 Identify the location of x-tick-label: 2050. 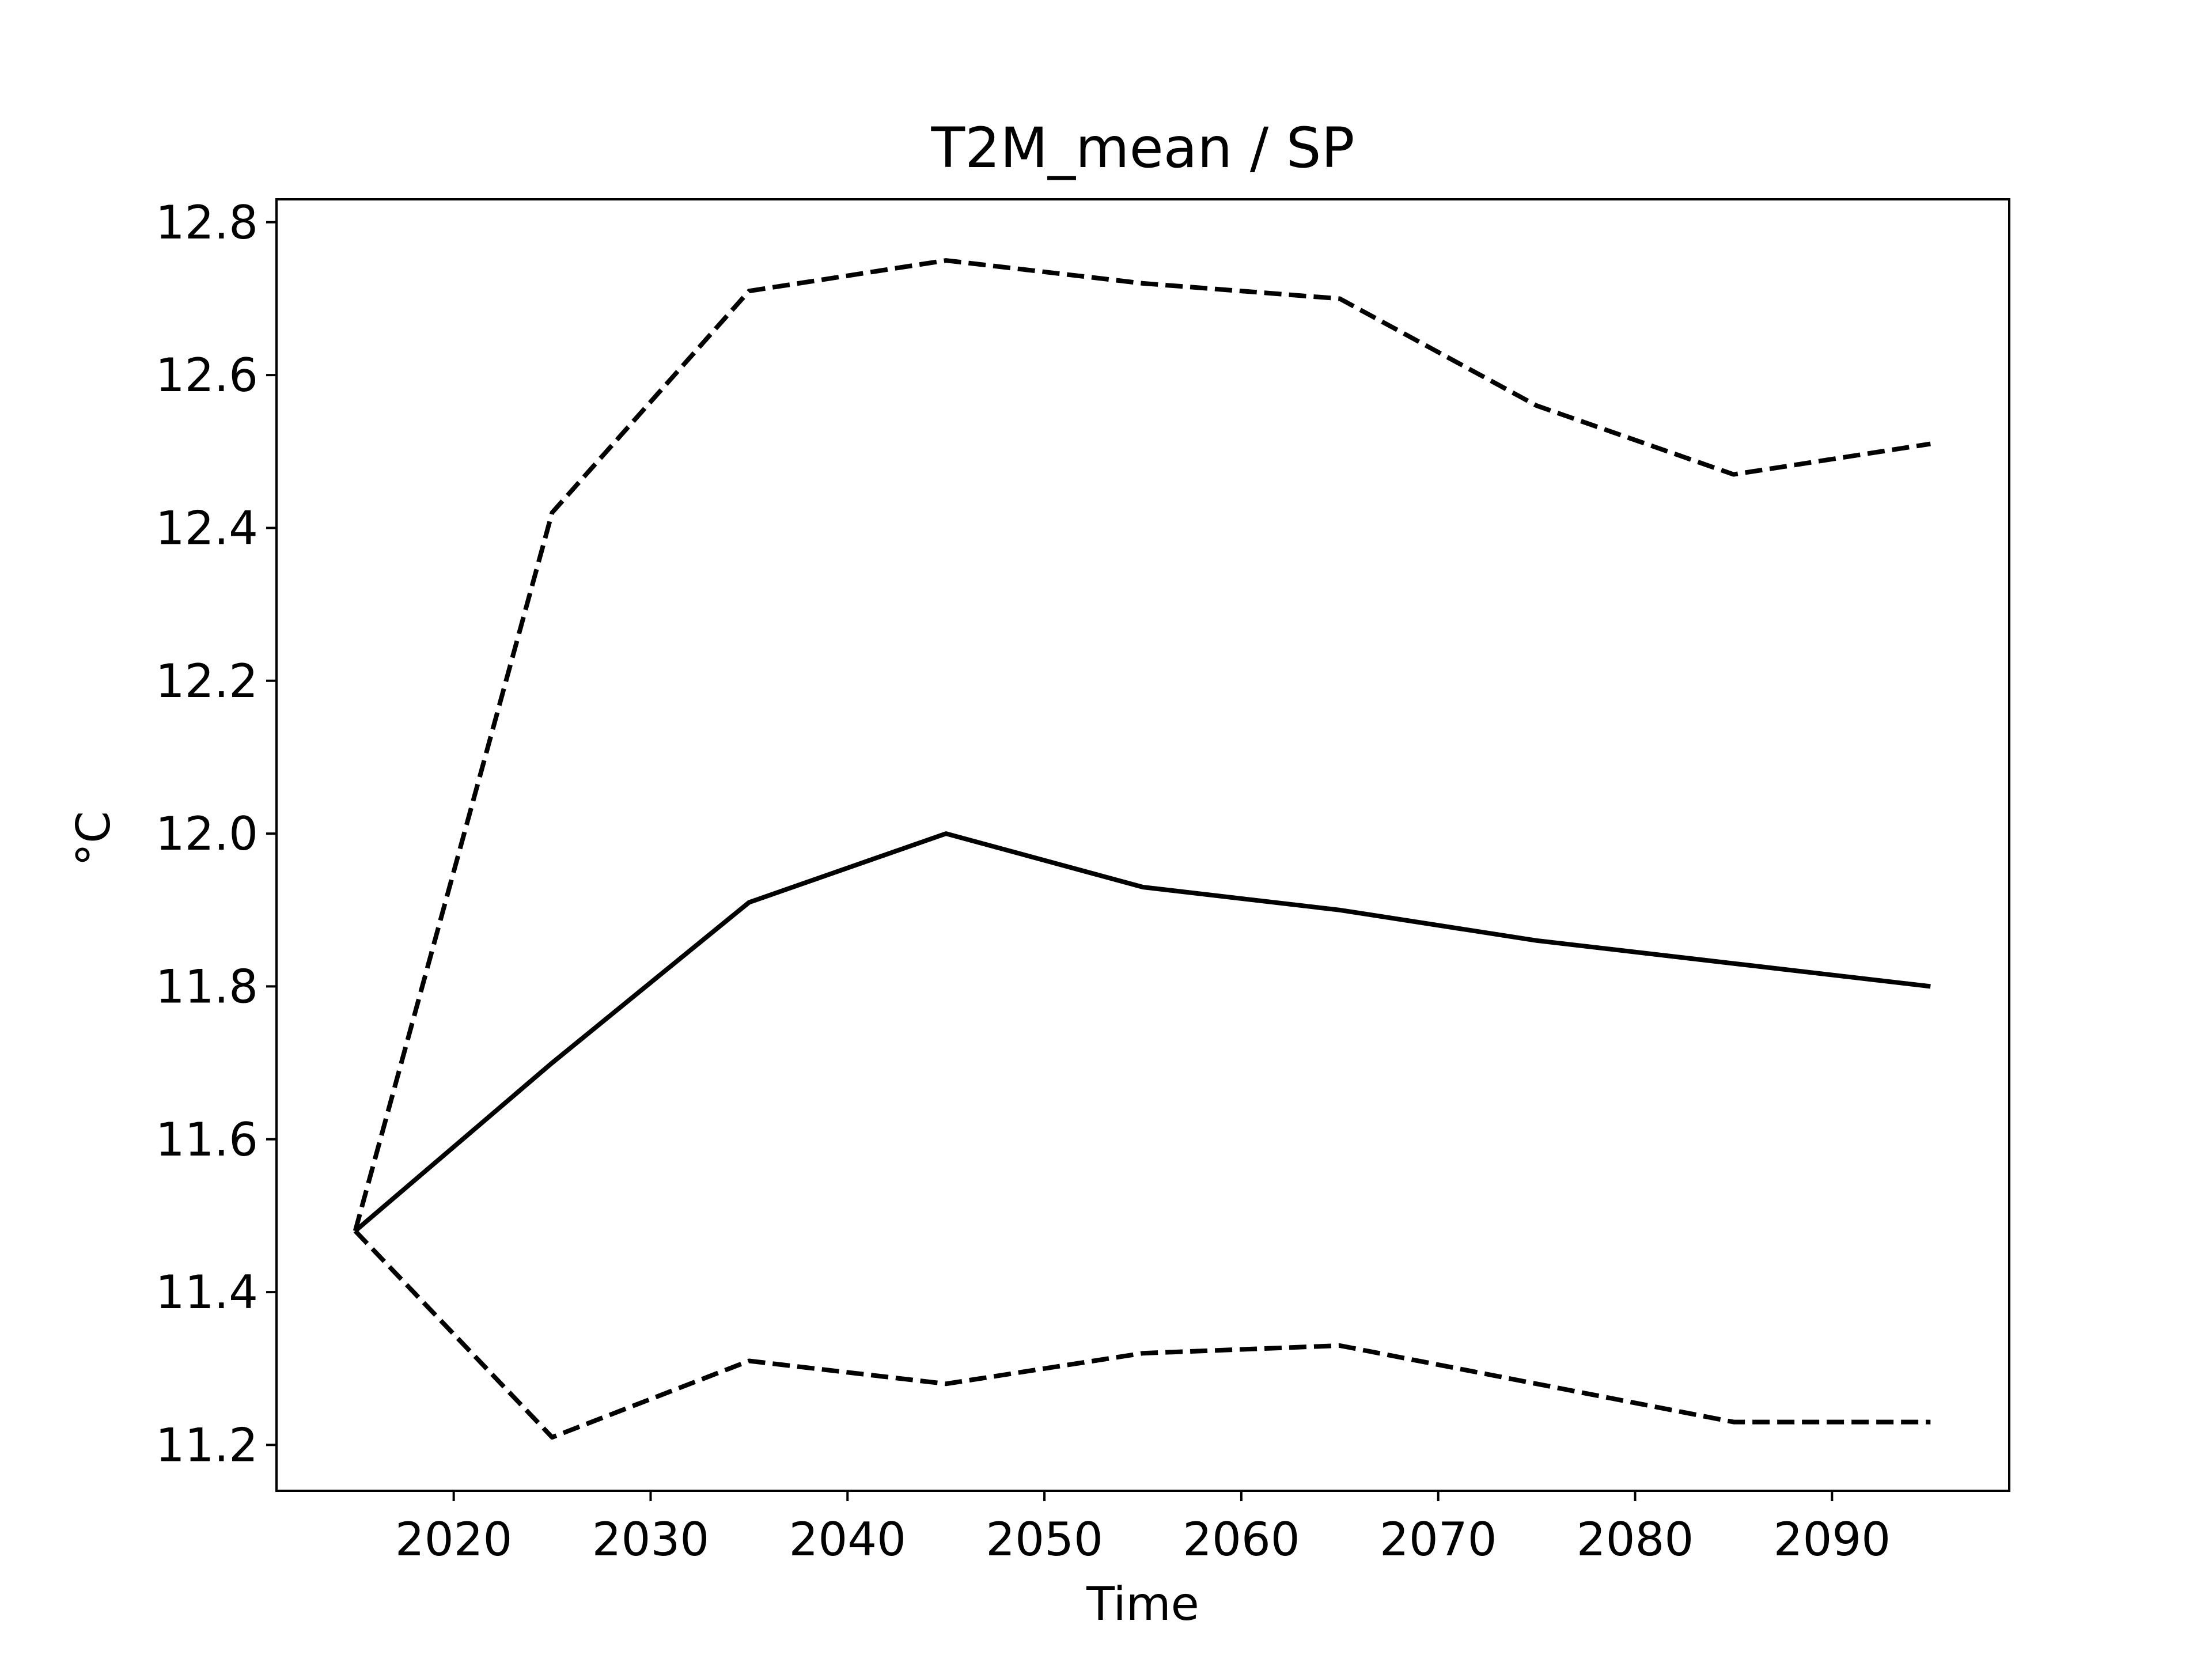
(1044, 1539).